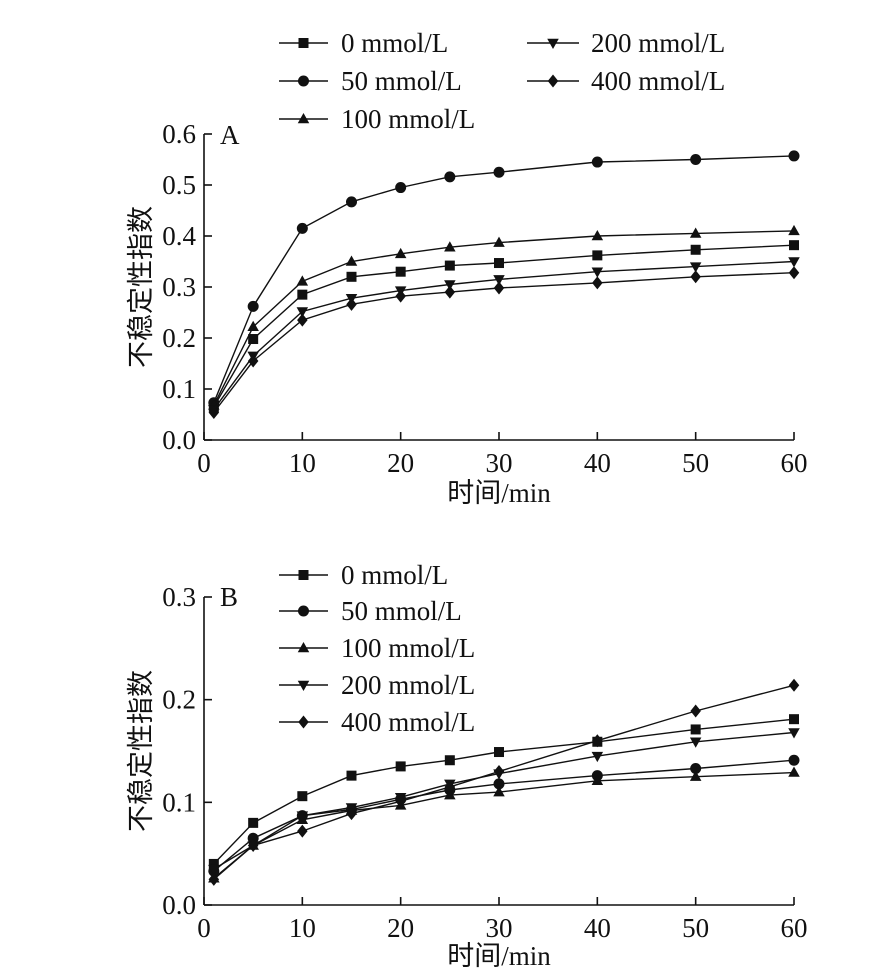 The image size is (880, 980). What do you see at coordinates (179, 905) in the screenshot?
I see `y-tick-label: 0.0` at bounding box center [179, 905].